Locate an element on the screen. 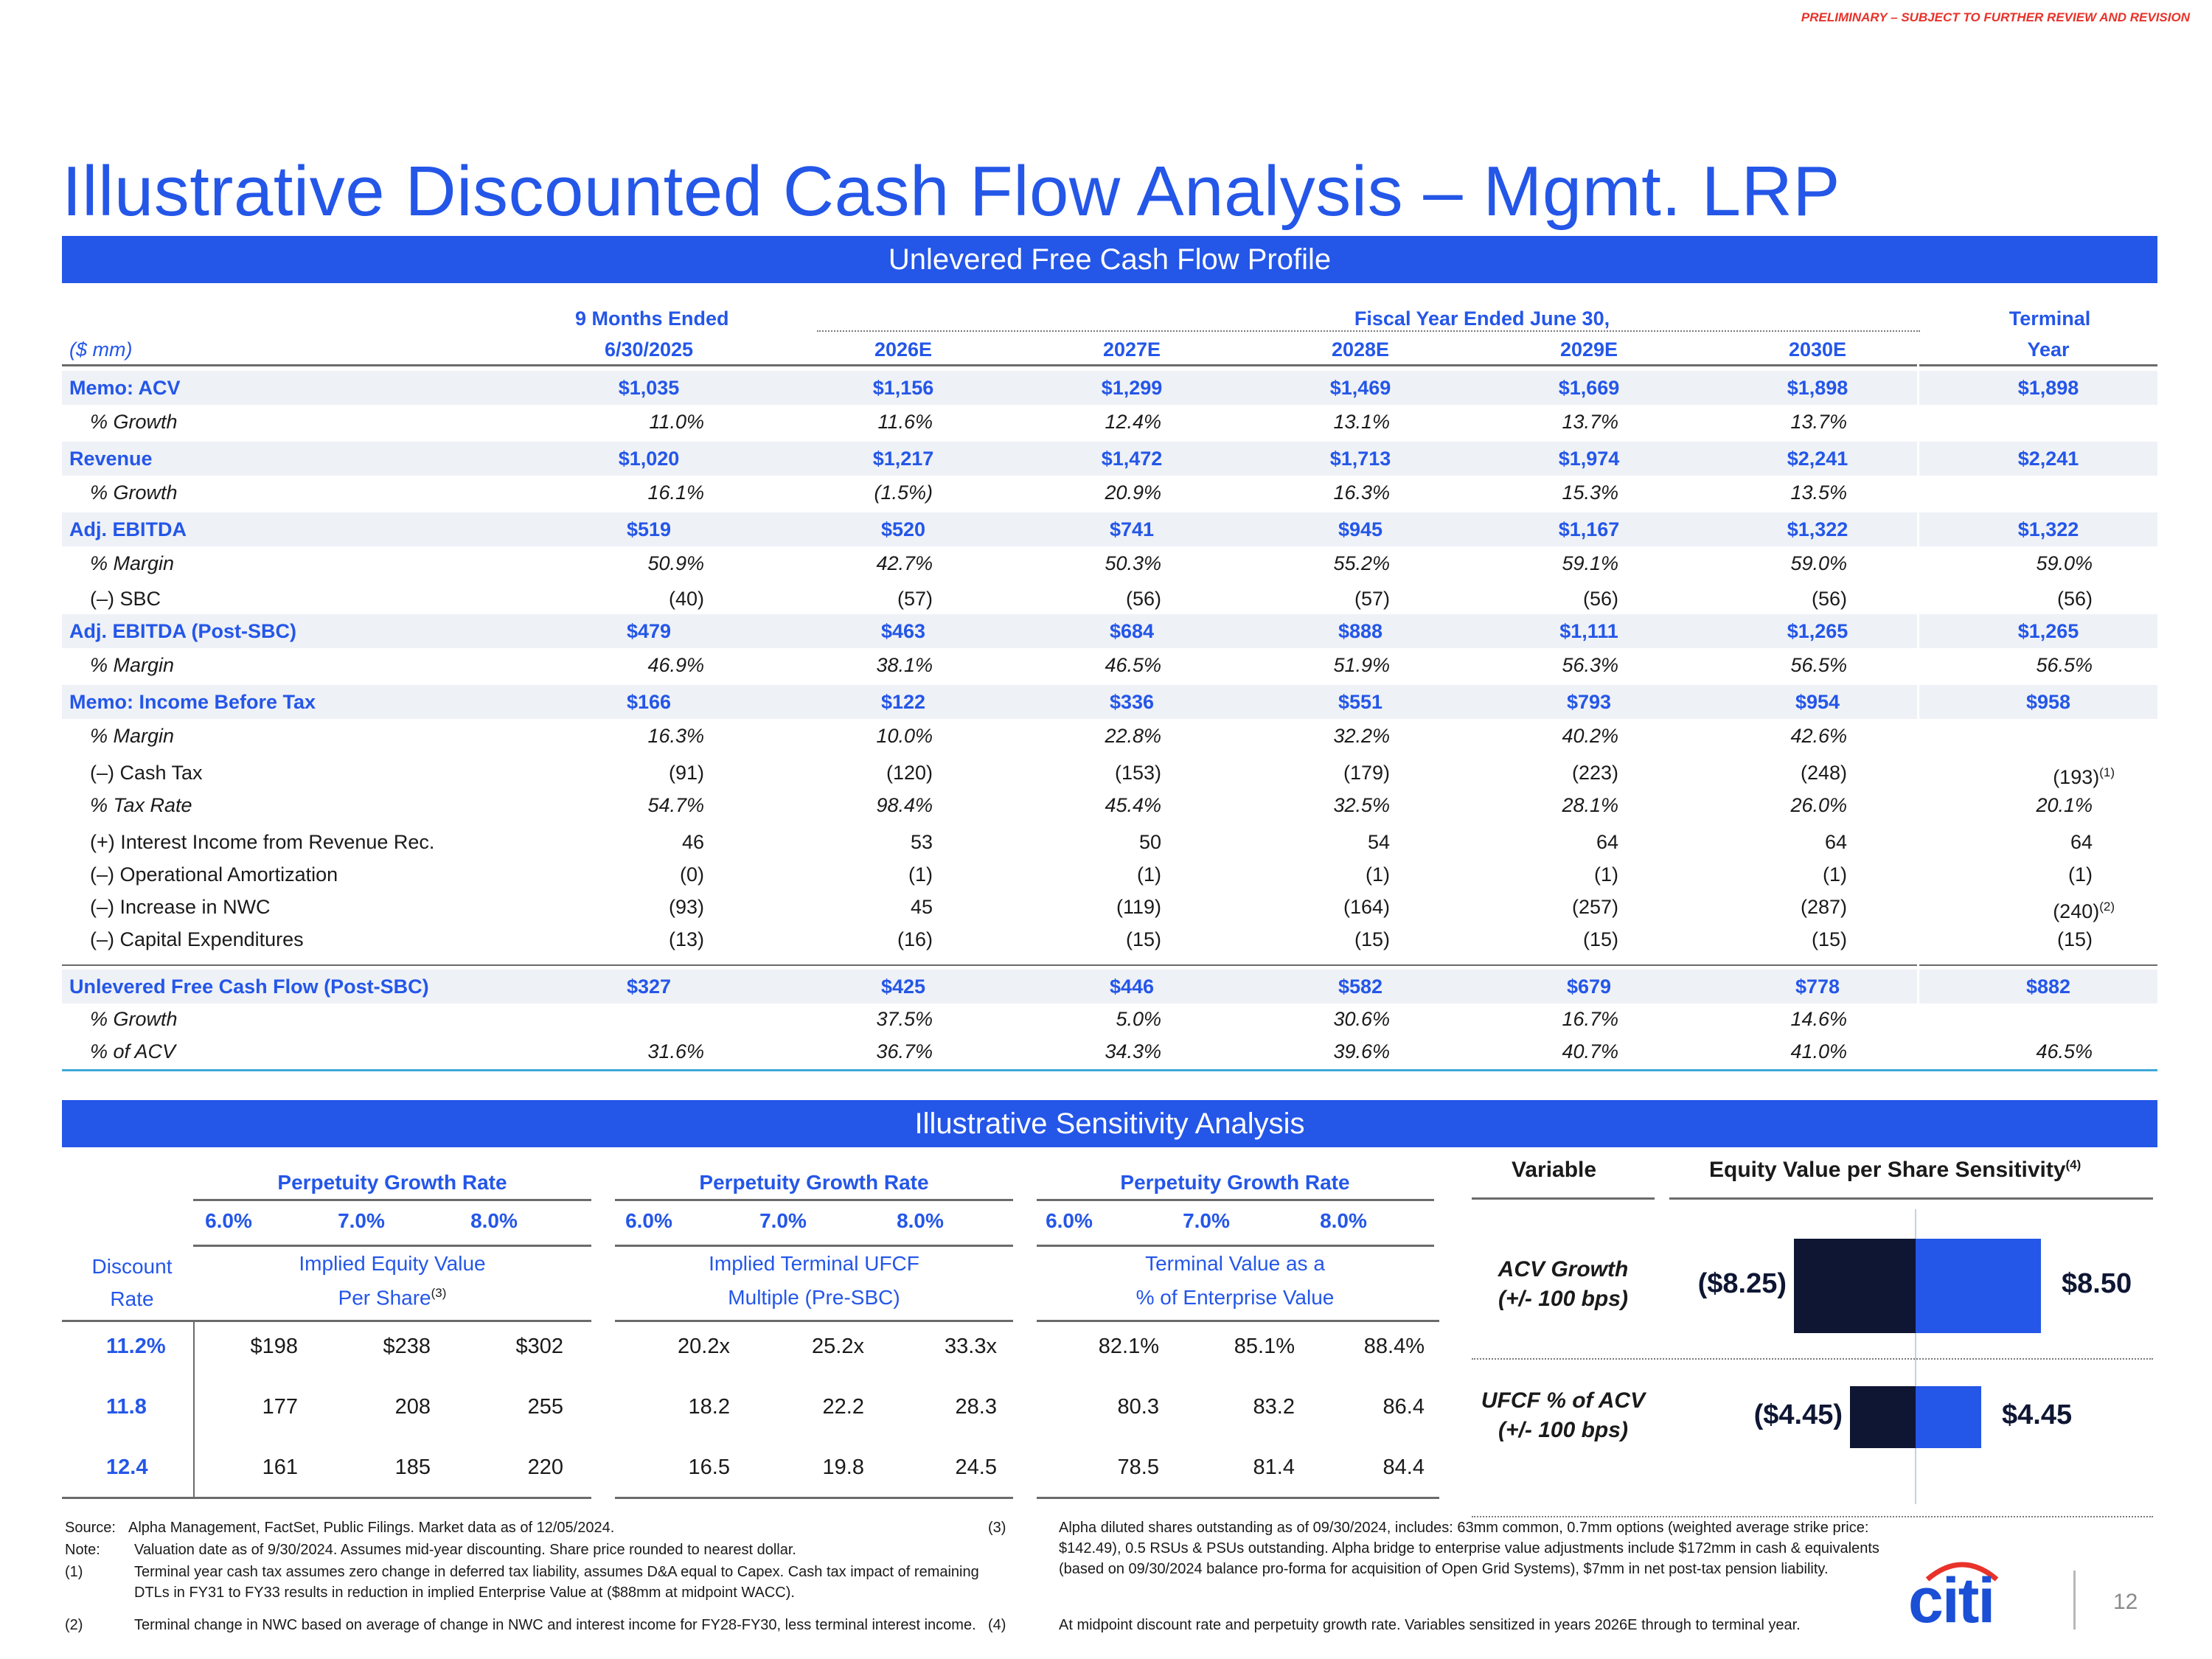 The width and height of the screenshot is (2212, 1659). row-16-val-0: (13) is located at coordinates (686, 939).